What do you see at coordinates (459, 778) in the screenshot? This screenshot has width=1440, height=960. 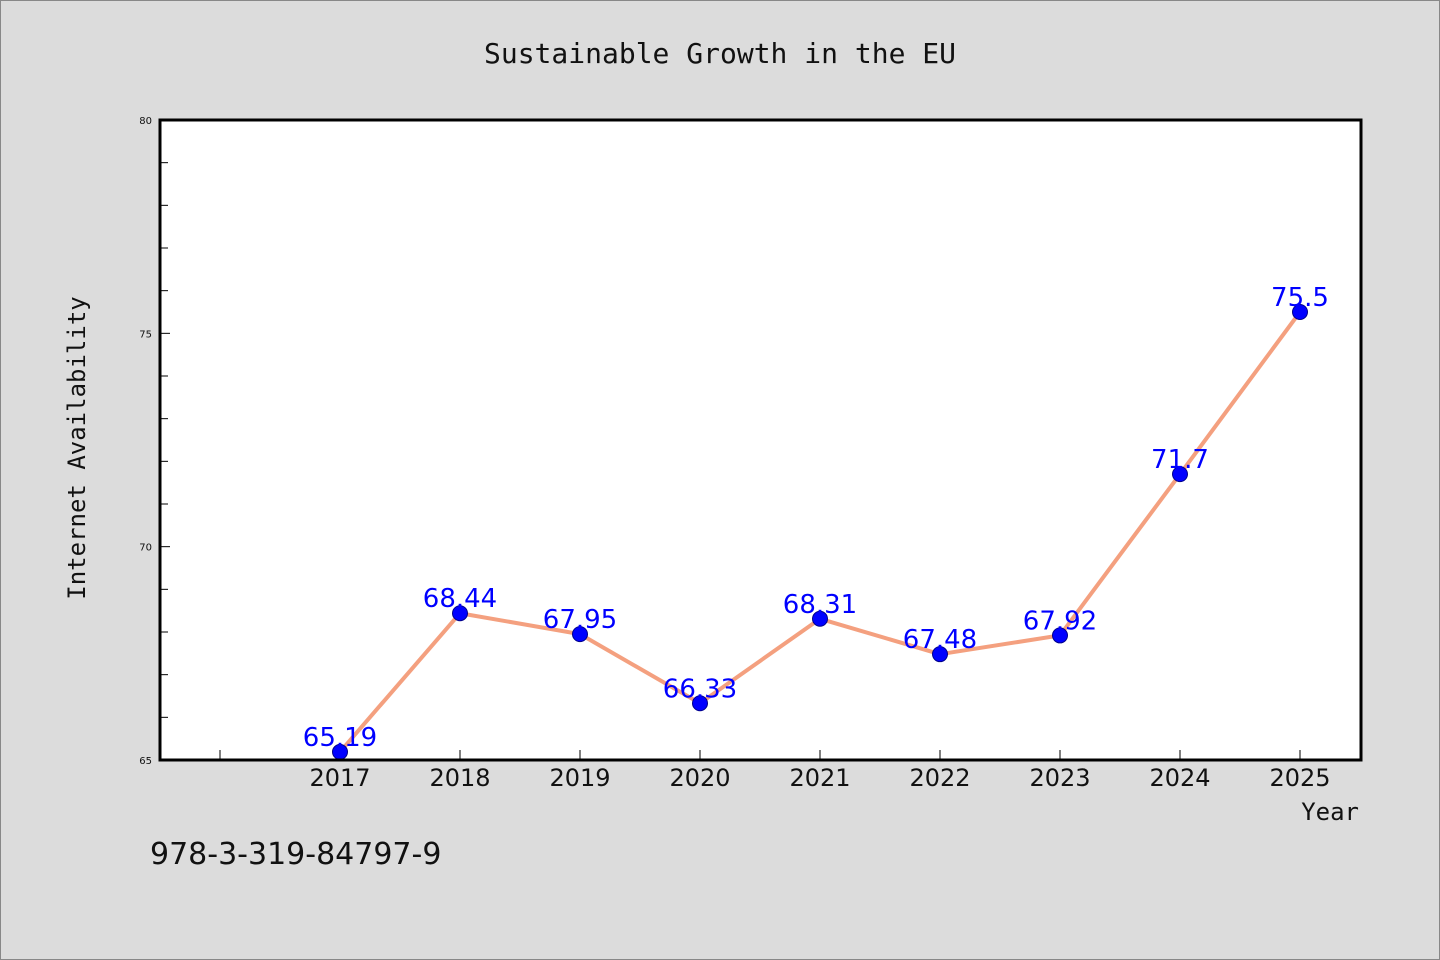 I see `x-tick-label: 2018` at bounding box center [459, 778].